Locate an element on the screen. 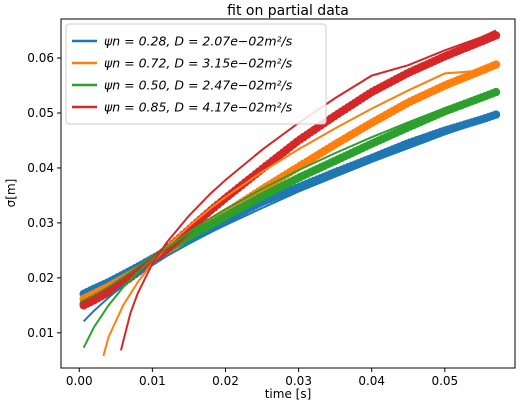  legend-label: ψn = 0.28, D = 2.07e−02m²/s is located at coordinates (198, 41).